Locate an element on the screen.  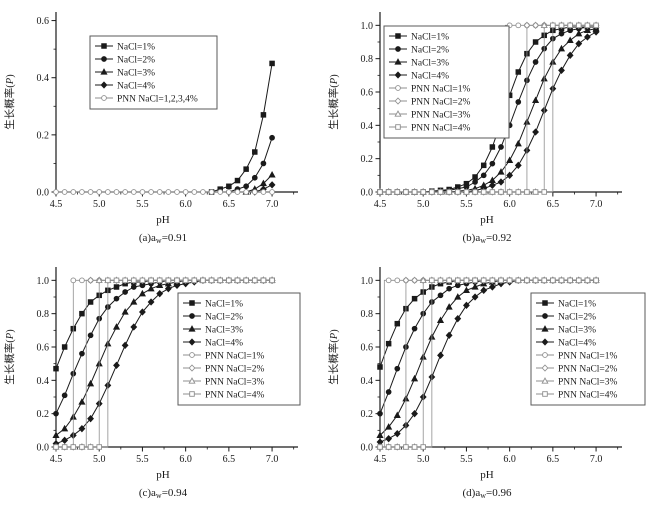
y-axis-ticks: 0.0 0.2 0.4 0.6 is located at coordinates (46, 107).